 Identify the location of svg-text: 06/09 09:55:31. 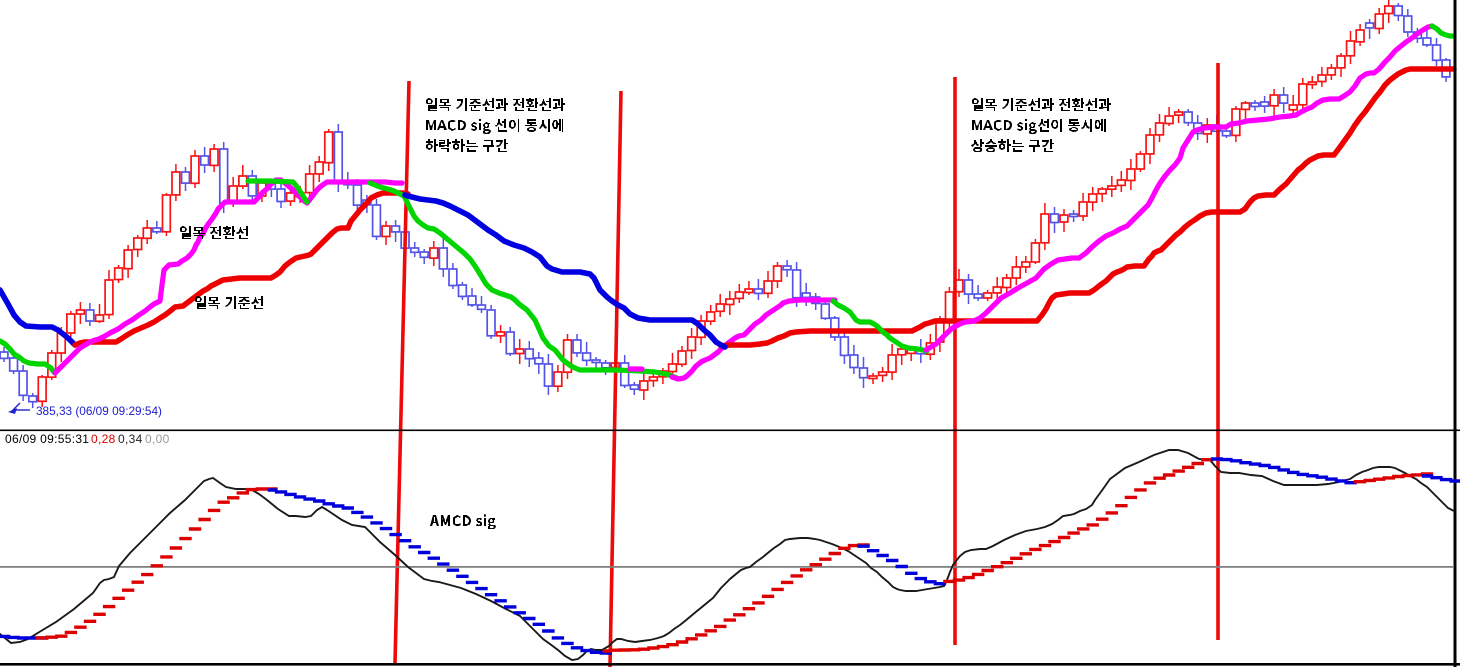
(47, 439).